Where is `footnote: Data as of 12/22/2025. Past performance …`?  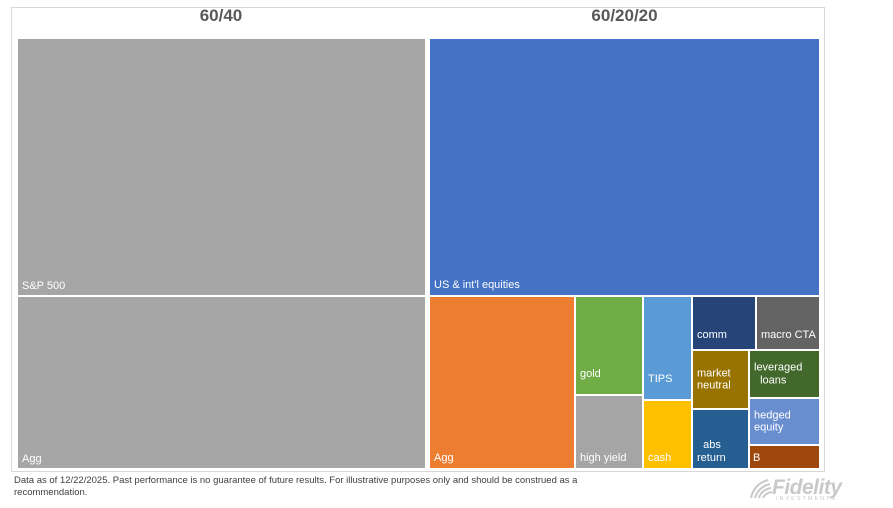
footnote: Data as of 12/22/2025. Past performance … is located at coordinates (296, 486).